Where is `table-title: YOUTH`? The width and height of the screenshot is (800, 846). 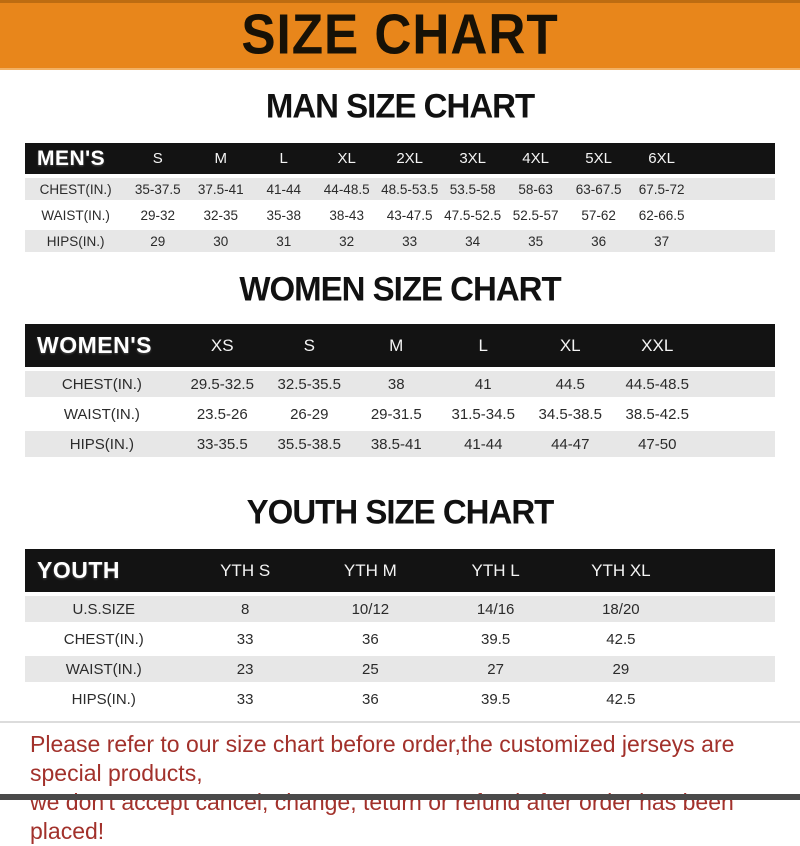 table-title: YOUTH is located at coordinates (104, 570).